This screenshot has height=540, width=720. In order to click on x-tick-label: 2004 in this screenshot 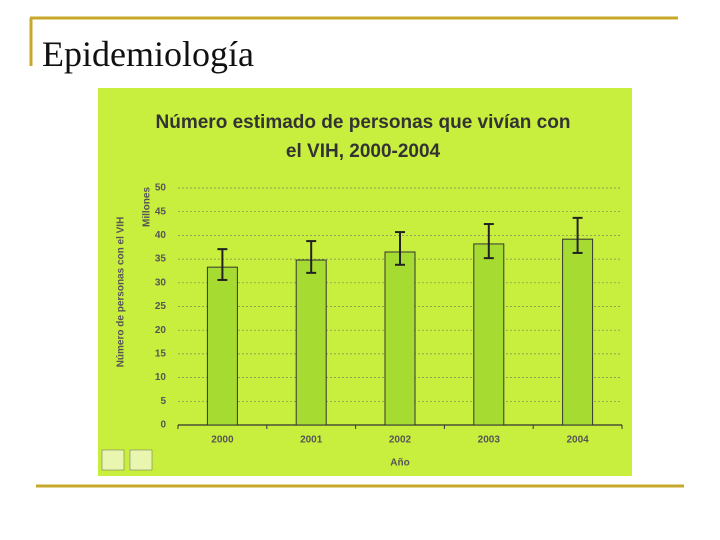, I will do `click(577, 440)`.